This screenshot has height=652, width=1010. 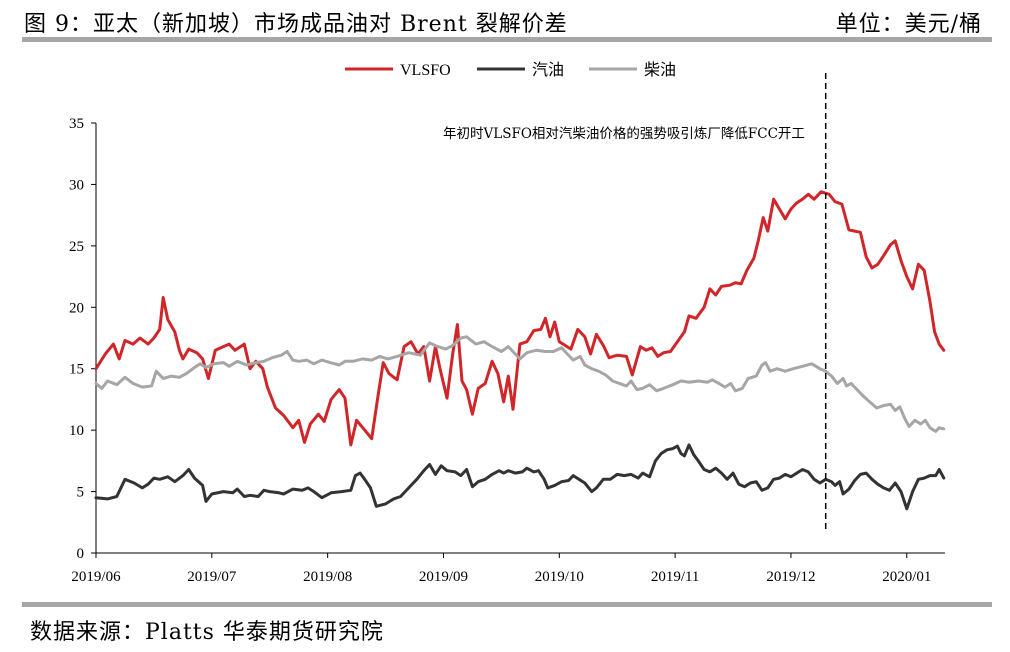 What do you see at coordinates (81, 493) in the screenshot?
I see `y-tick-label: 5` at bounding box center [81, 493].